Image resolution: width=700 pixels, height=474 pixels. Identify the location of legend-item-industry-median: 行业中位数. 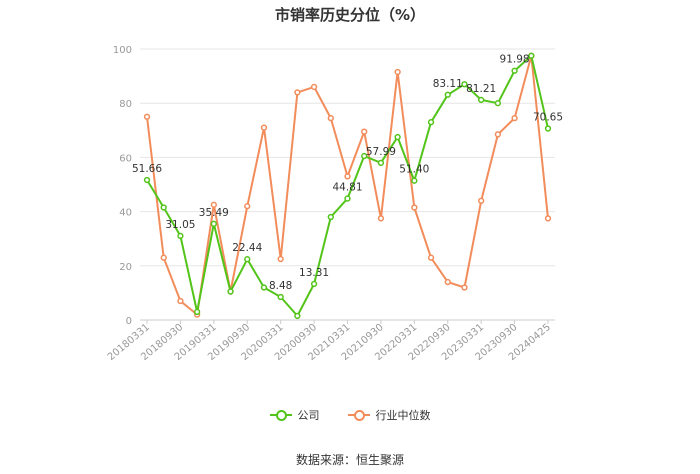
(389, 415).